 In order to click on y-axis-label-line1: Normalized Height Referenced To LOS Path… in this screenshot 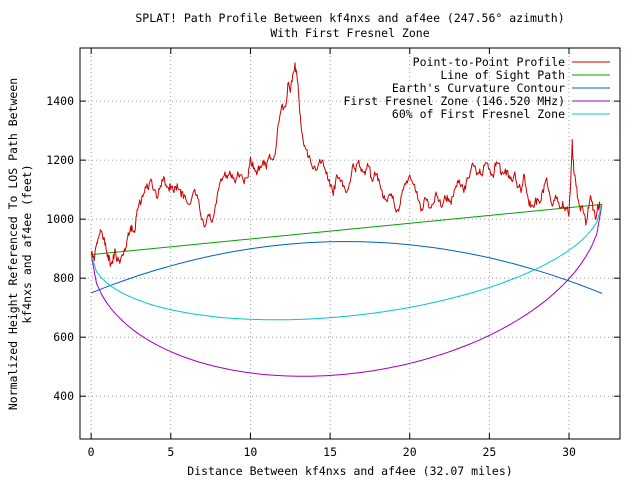, I will do `click(13, 244)`.